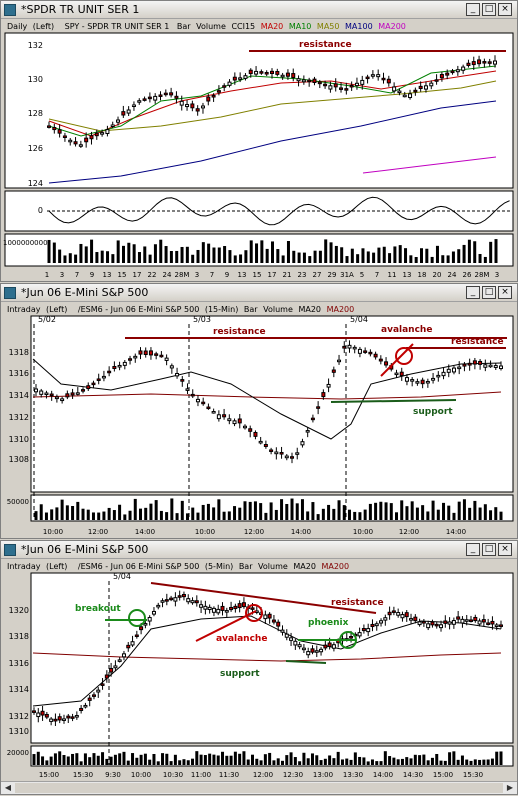  What do you see at coordinates (393, 401) in the screenshot?
I see `support-line` at bounding box center [393, 401].